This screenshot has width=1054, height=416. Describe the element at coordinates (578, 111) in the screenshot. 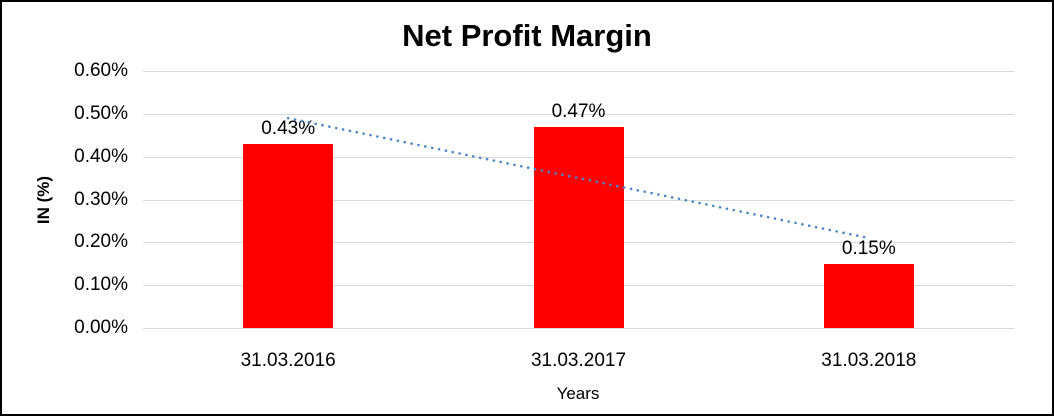

I see `bar-value-label: 0.47%` at that location.